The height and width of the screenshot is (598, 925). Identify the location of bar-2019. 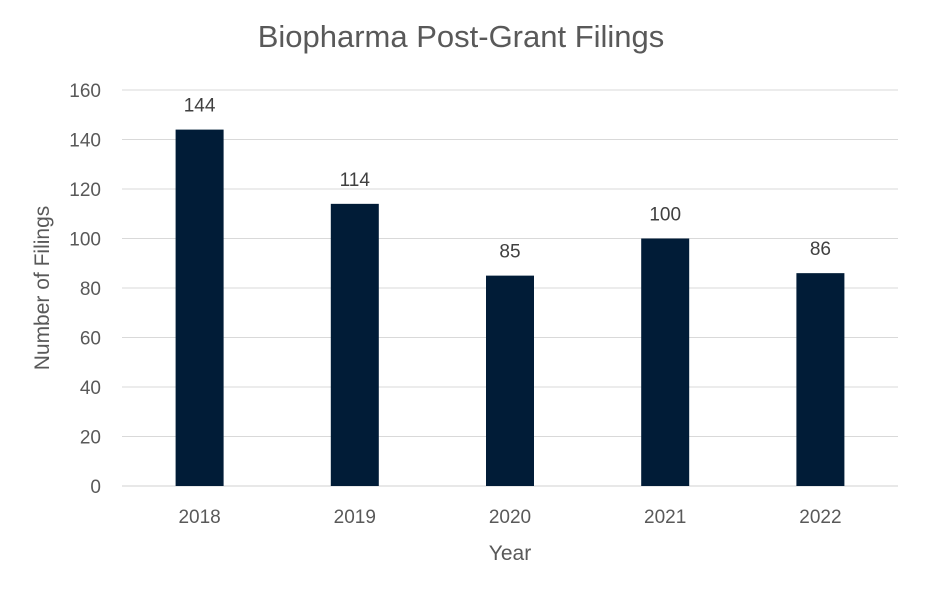
(354, 344).